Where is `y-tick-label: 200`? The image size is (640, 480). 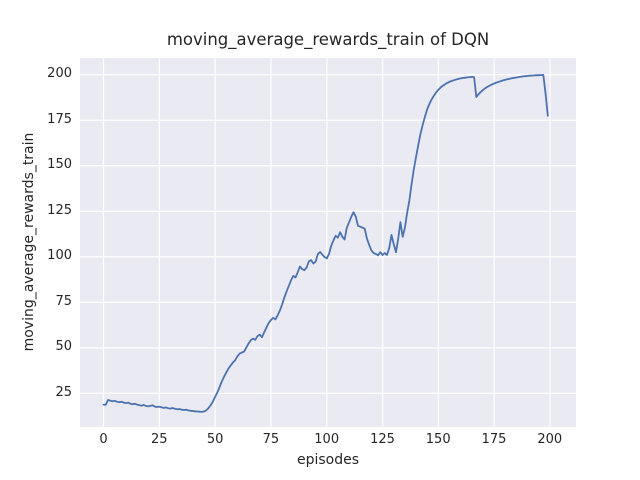 y-tick-label: 200 is located at coordinates (59, 74).